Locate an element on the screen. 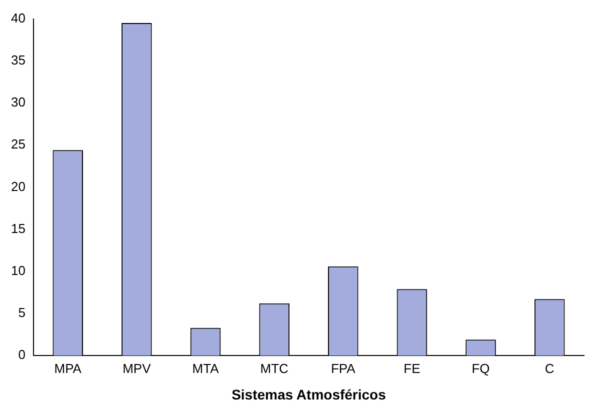  x-tick-label: MPA is located at coordinates (68, 368).